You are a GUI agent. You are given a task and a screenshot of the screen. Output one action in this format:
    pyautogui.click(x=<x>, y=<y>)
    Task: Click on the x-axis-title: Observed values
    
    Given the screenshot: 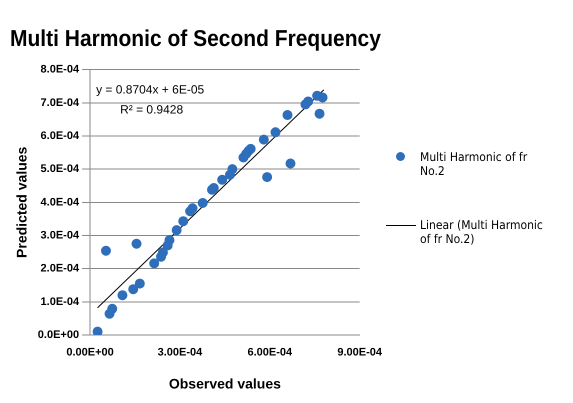 What is the action you would take?
    pyautogui.click(x=225, y=383)
    